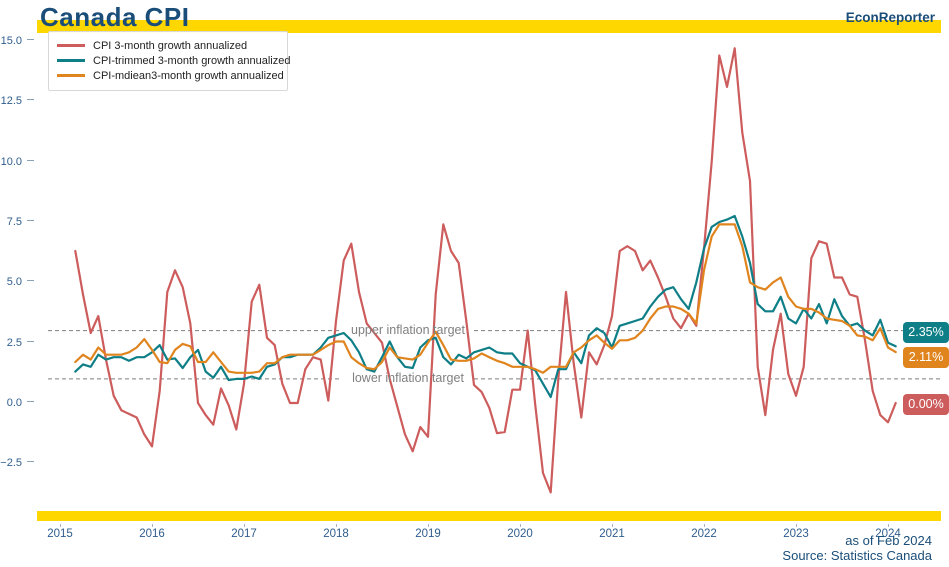  I want to click on legend-item-cpi: CPI 3-month growth annualized, so click(168, 45).